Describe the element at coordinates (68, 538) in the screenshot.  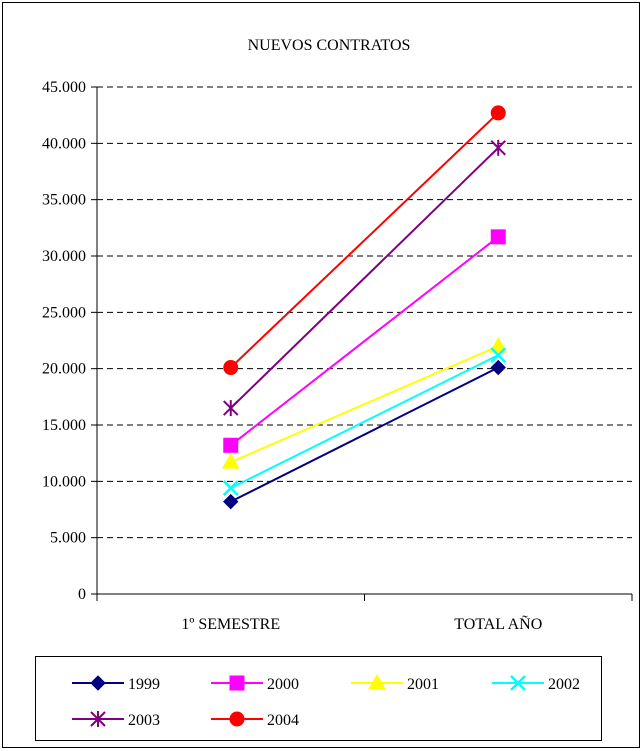
I see `y-tick-label: 5.000` at that location.